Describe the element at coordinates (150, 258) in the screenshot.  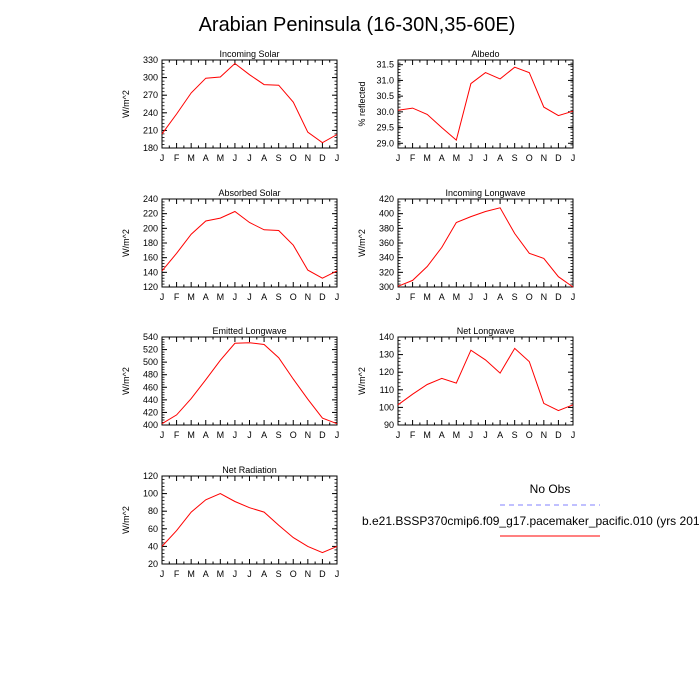
I see `y-tick-label: 160` at that location.